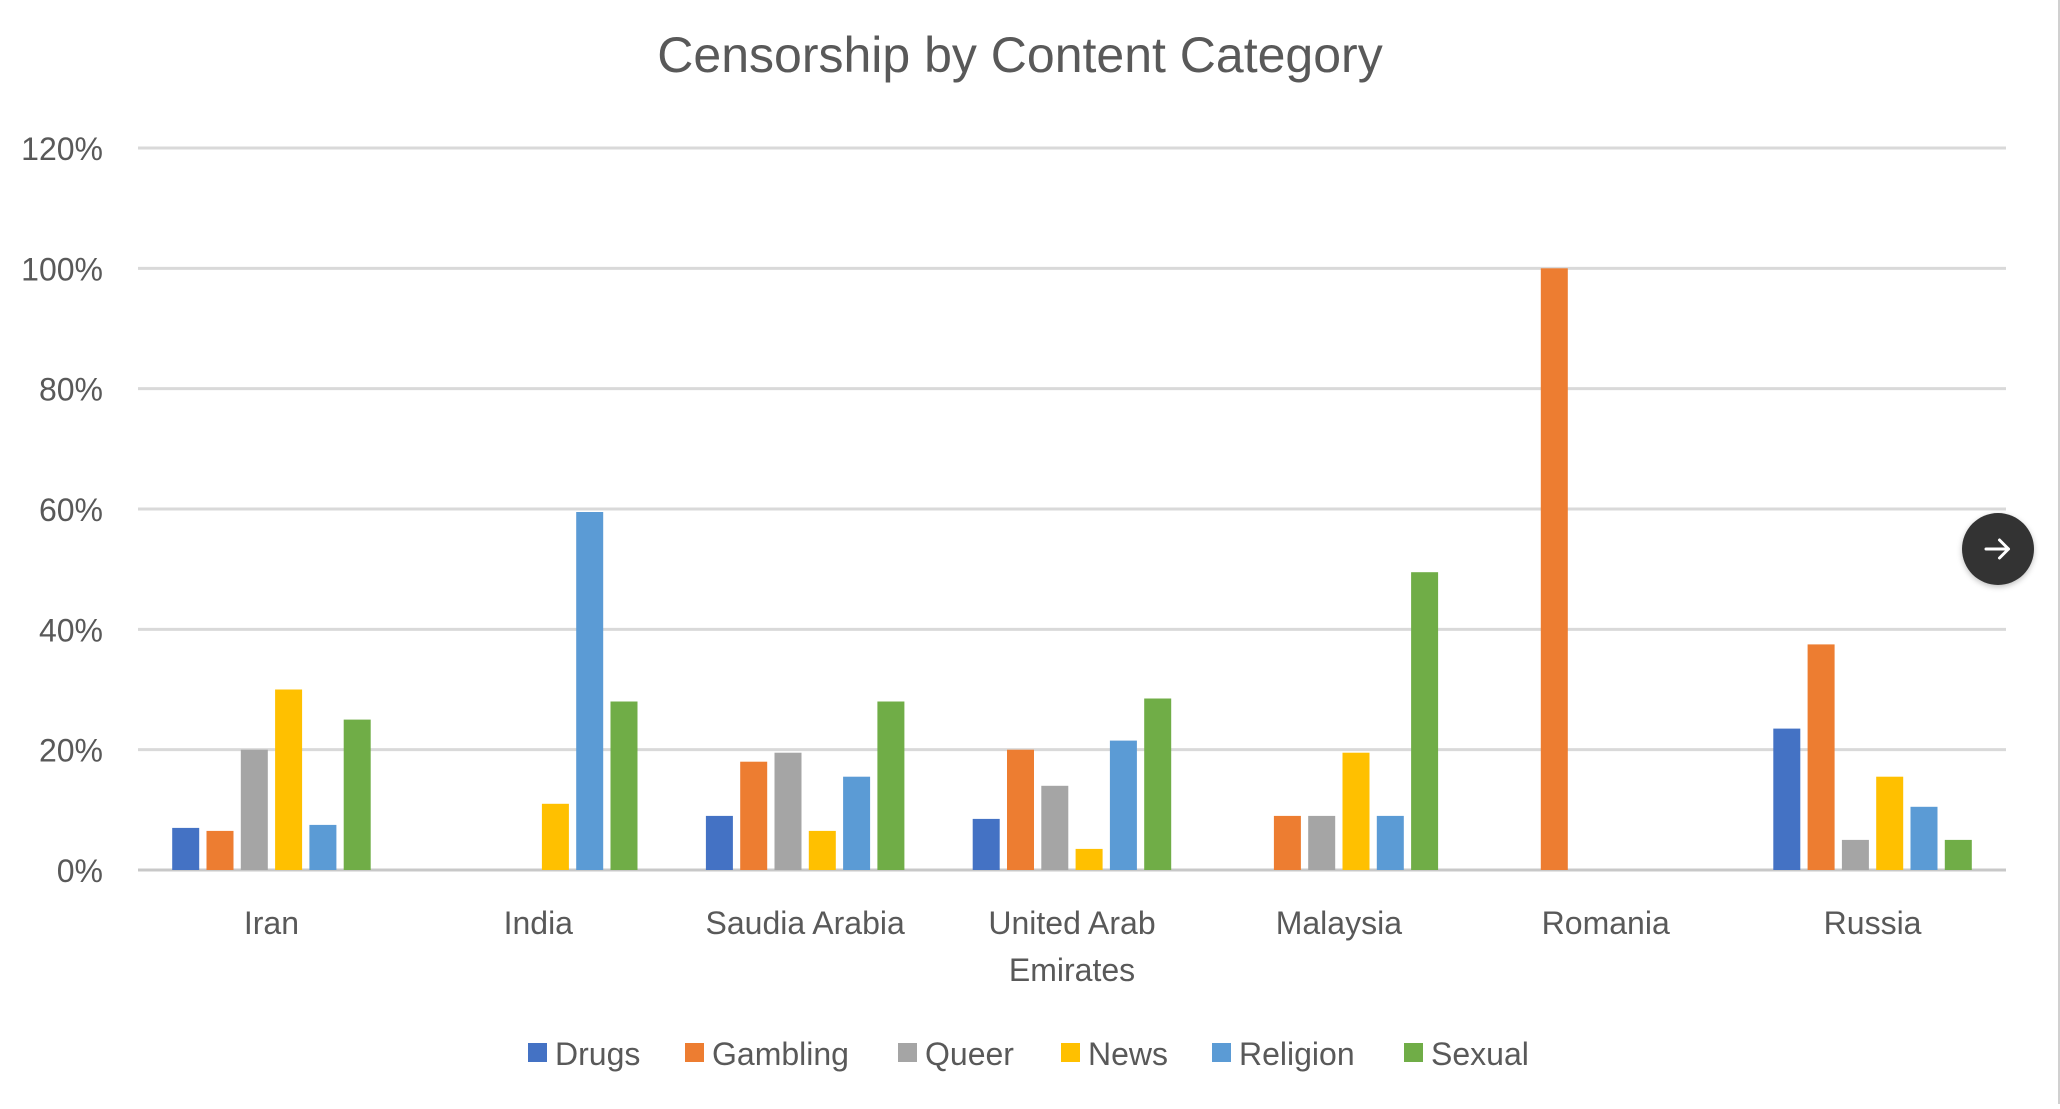  I want to click on y-tick-label: 0%, so click(80, 871).